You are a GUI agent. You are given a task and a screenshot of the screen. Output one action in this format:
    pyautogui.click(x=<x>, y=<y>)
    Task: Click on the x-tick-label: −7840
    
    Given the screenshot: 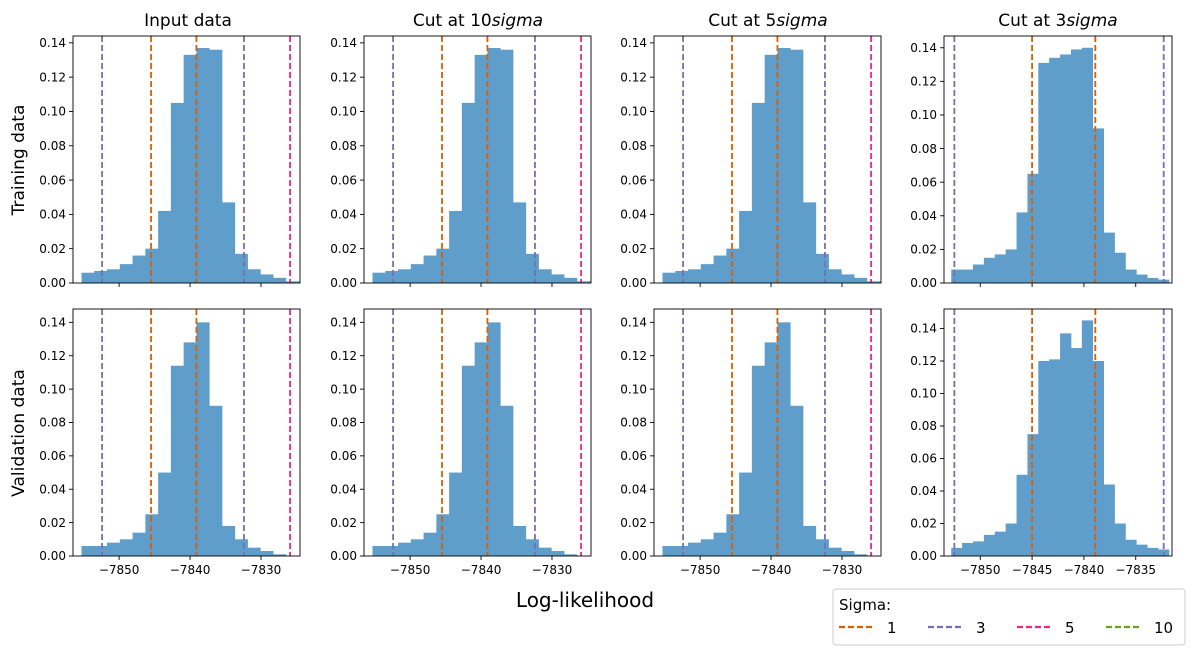 What is the action you would take?
    pyautogui.click(x=771, y=570)
    